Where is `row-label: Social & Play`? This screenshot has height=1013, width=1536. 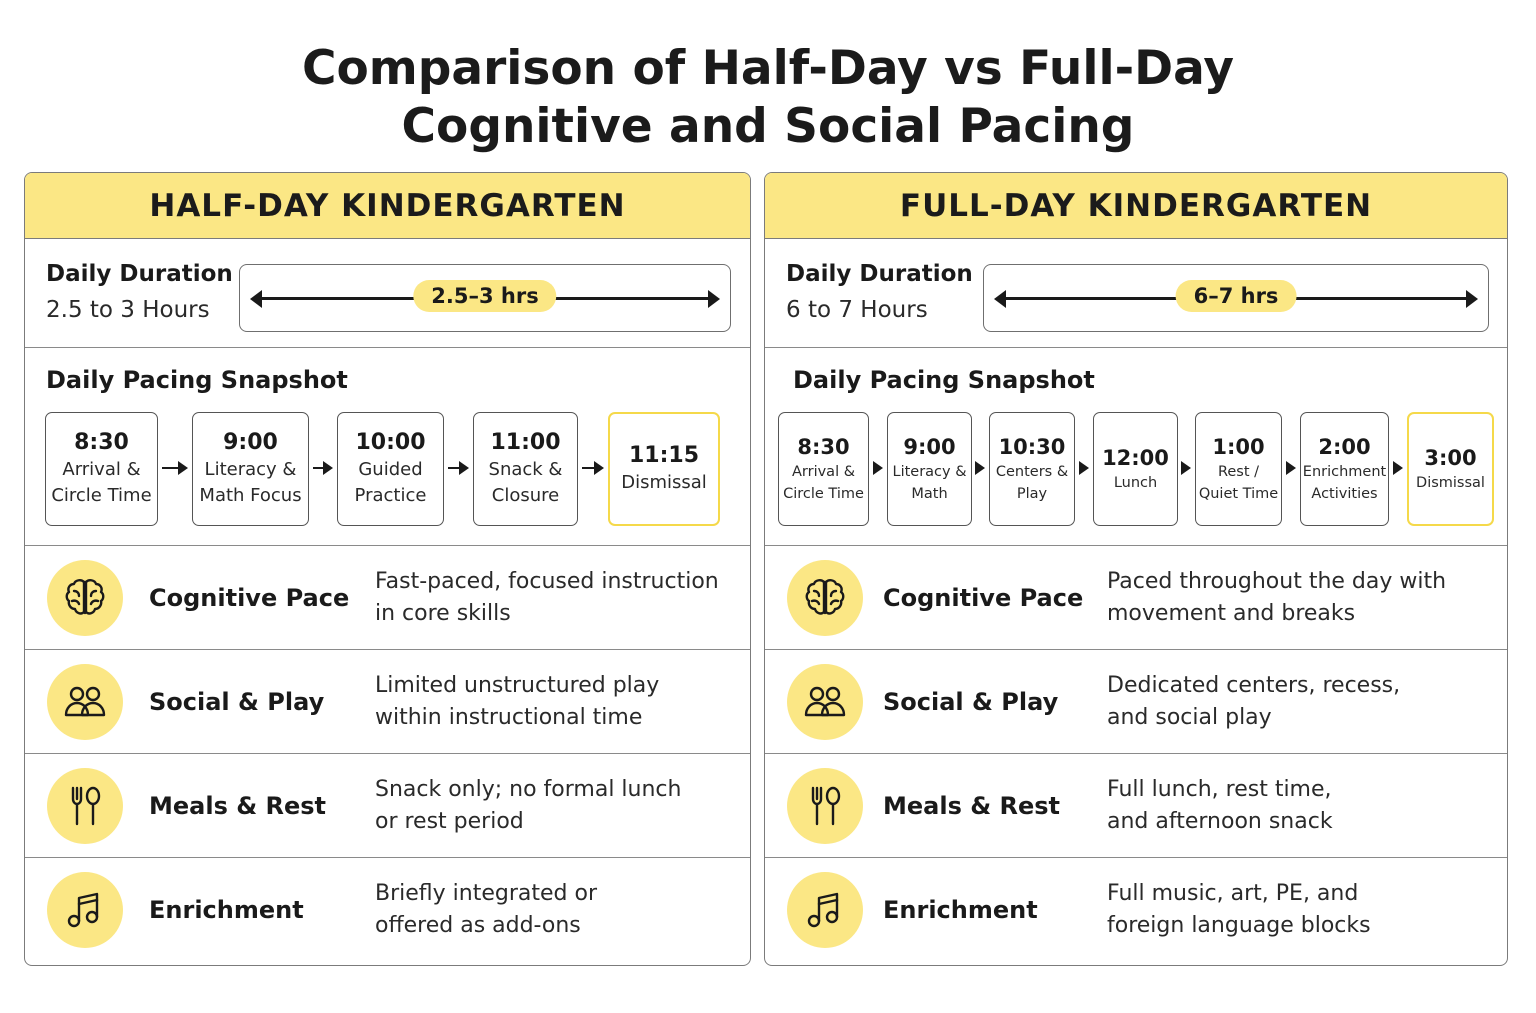 row-label: Social & Play is located at coordinates (237, 702).